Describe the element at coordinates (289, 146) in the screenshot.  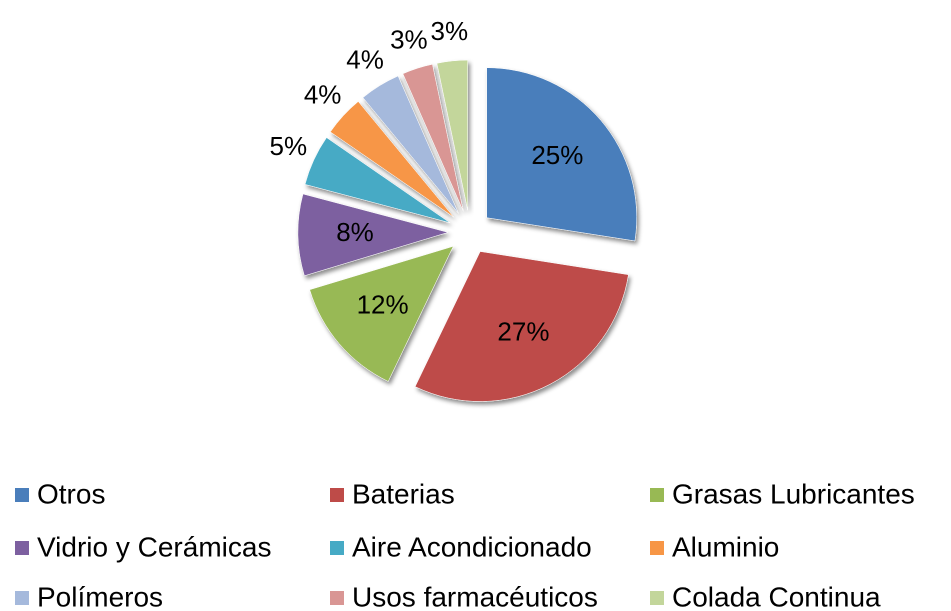
I see `slice-label: 5%` at that location.